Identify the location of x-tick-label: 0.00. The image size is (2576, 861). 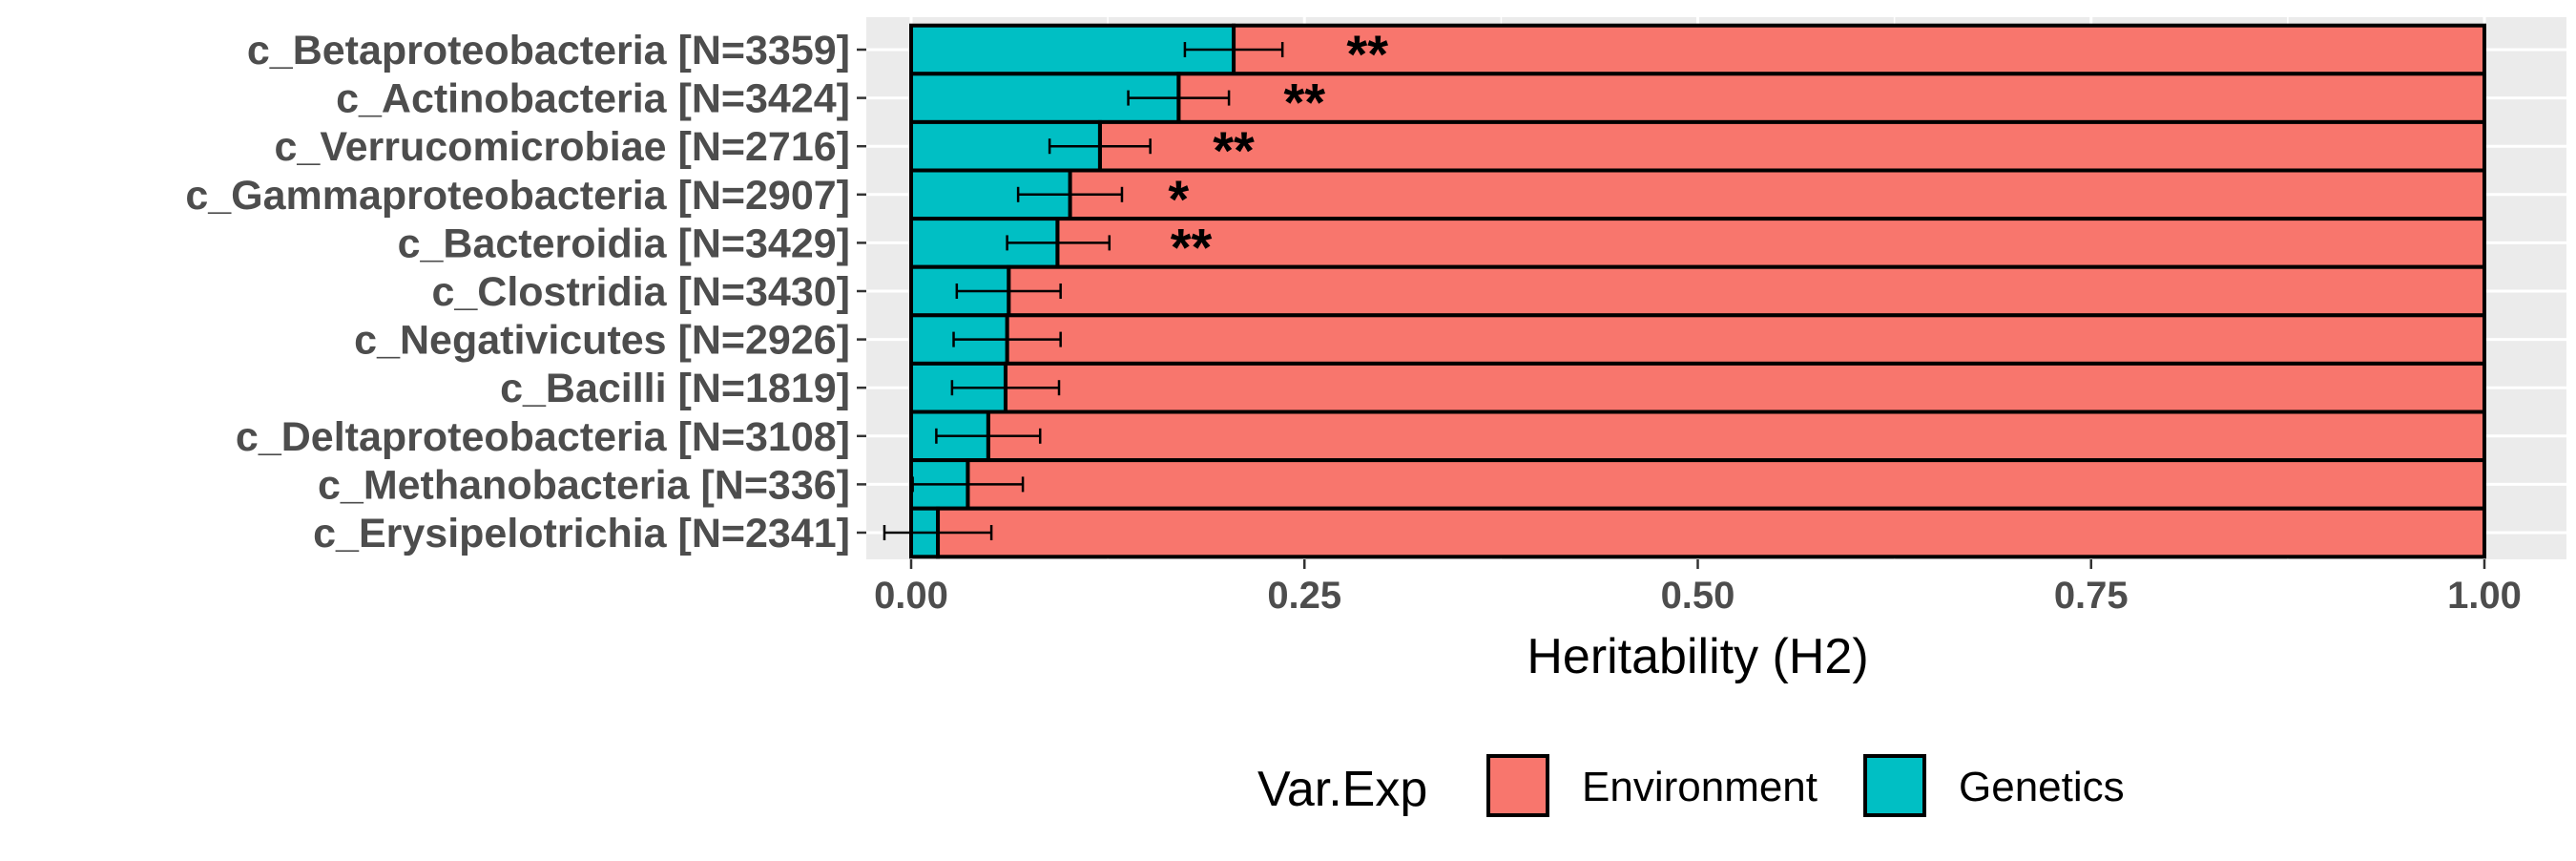
(911, 596).